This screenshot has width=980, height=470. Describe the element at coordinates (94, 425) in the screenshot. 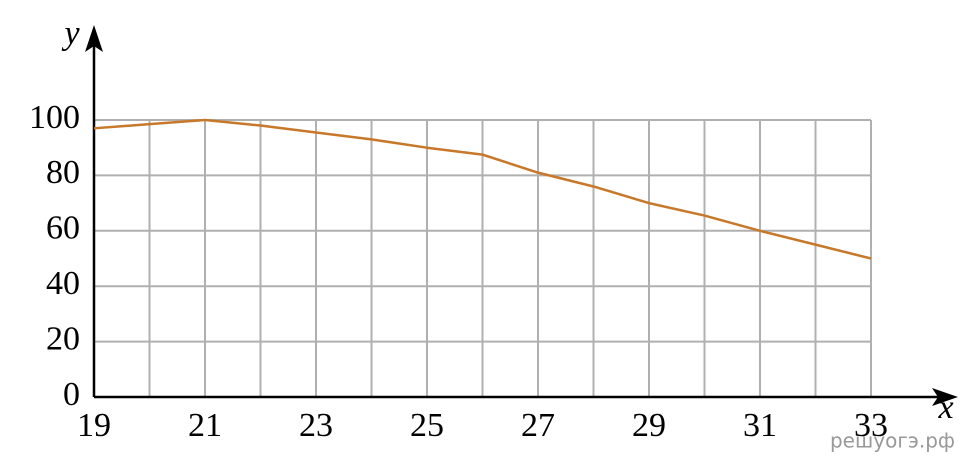

I see `x-tick-label: 19` at that location.